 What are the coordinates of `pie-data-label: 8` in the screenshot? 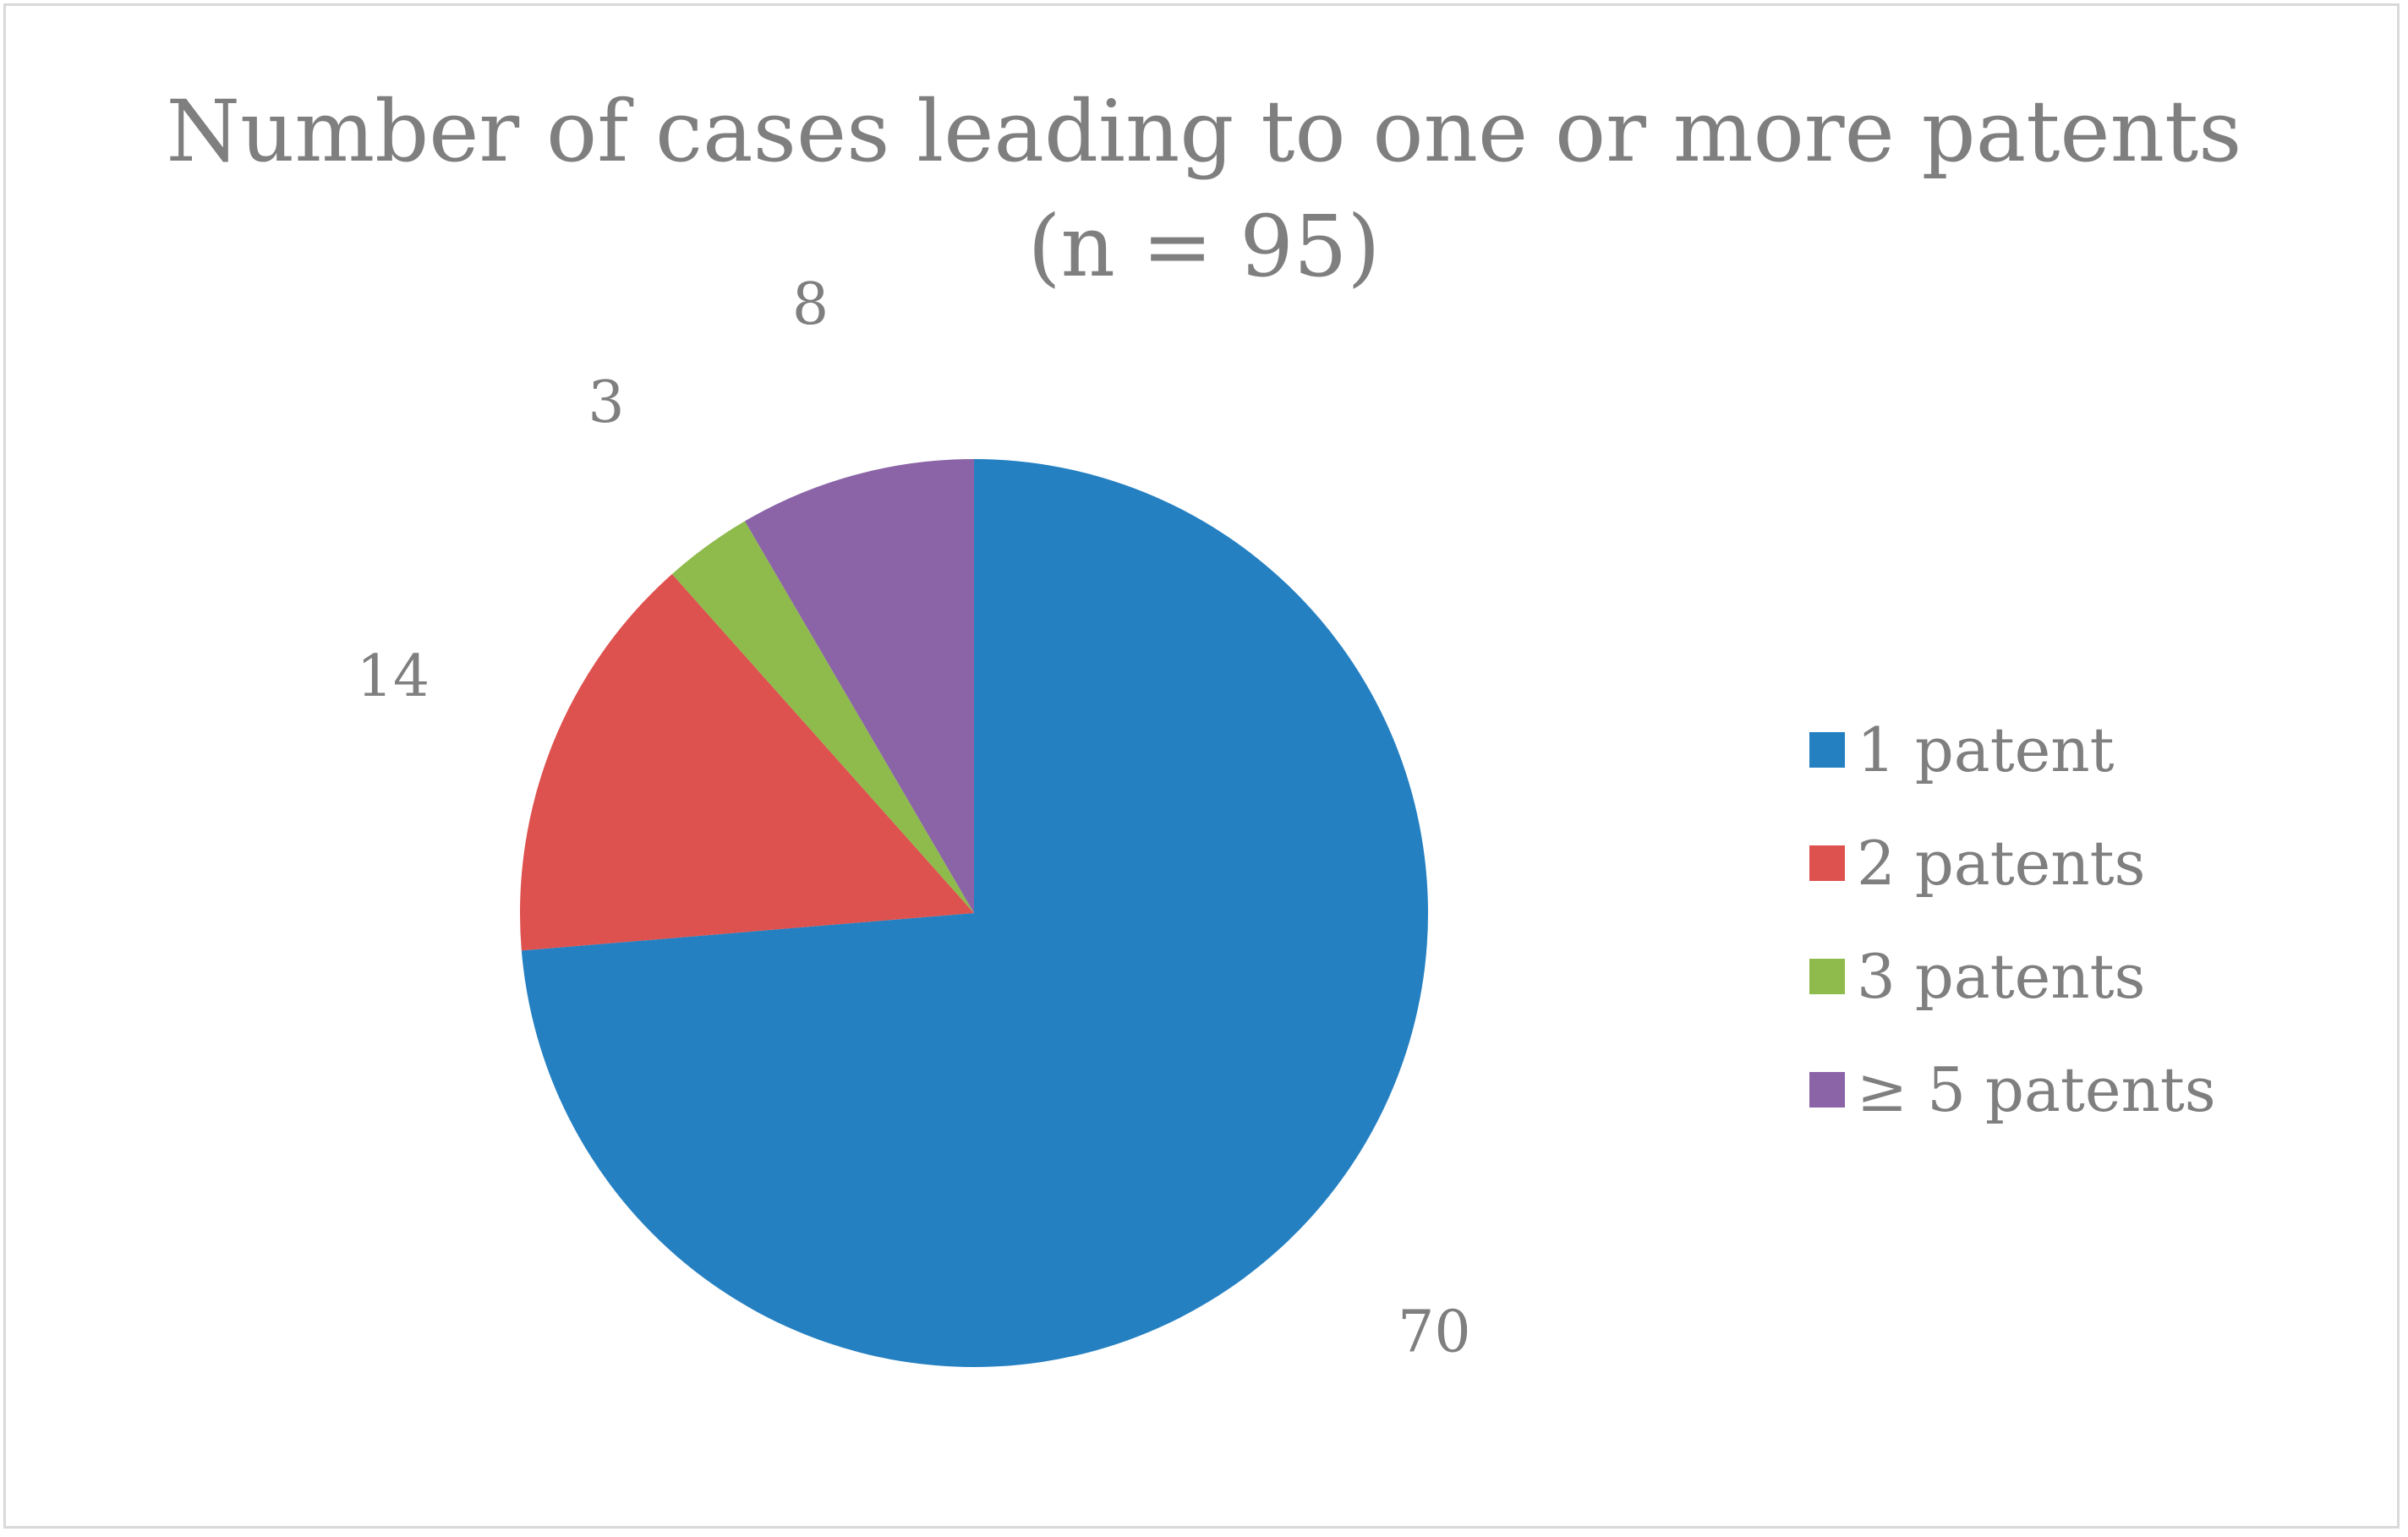 It's located at (810, 305).